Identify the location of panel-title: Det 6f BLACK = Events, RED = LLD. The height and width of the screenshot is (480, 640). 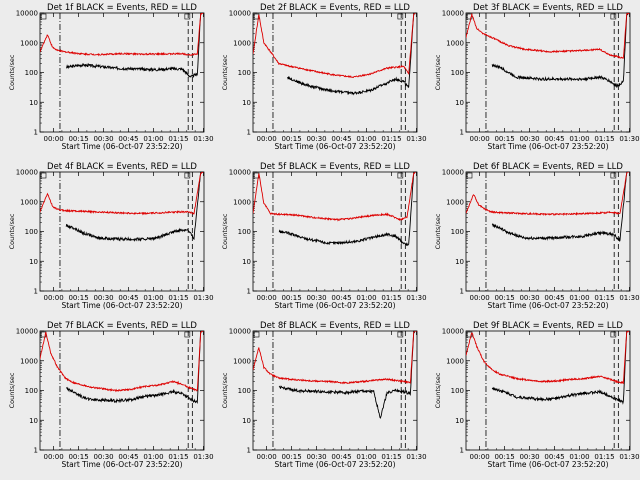
(548, 167).